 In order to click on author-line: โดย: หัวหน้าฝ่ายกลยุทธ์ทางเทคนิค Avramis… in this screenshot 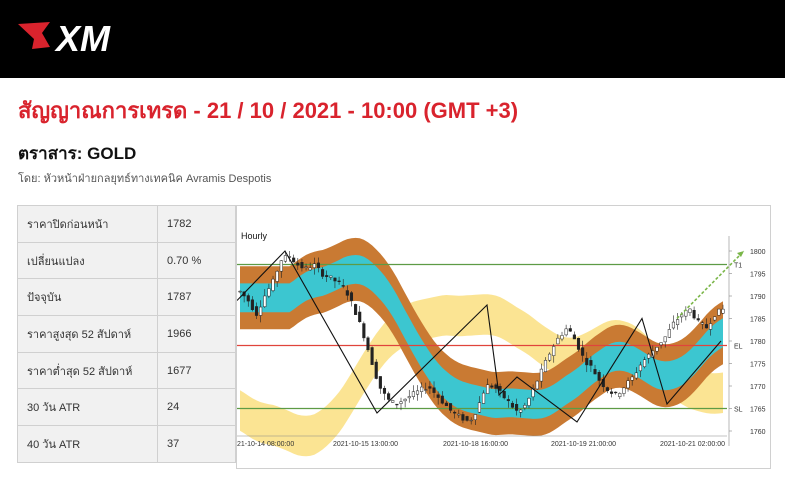, I will do `click(145, 179)`.